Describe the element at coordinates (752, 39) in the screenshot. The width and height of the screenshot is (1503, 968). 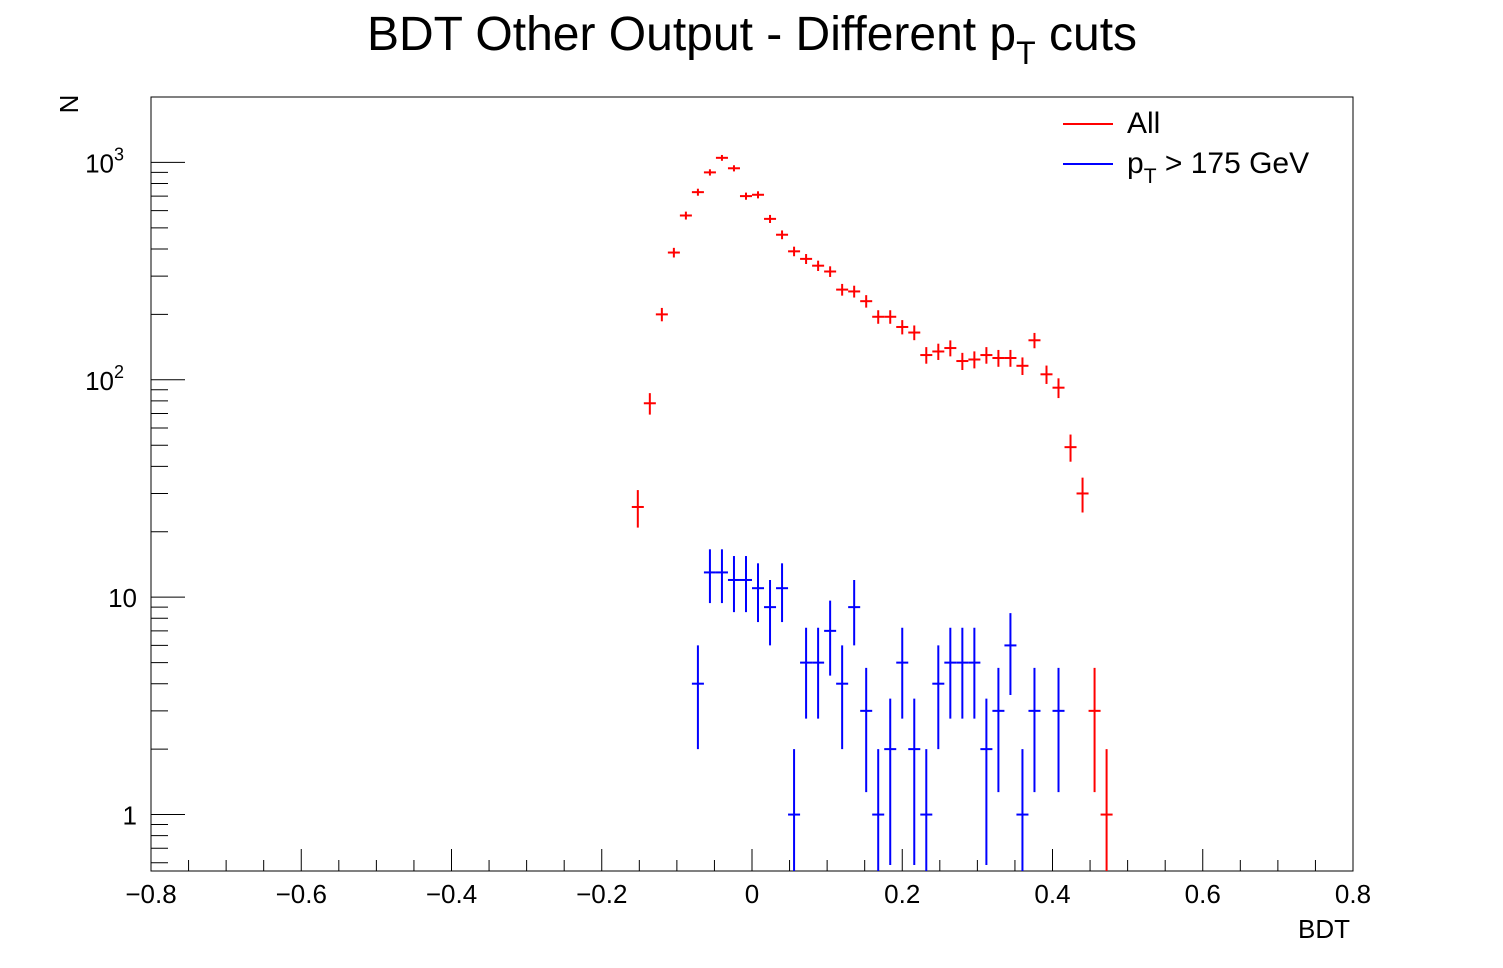
I see `chart-title: BDT Other Output - Different pT cuts` at that location.